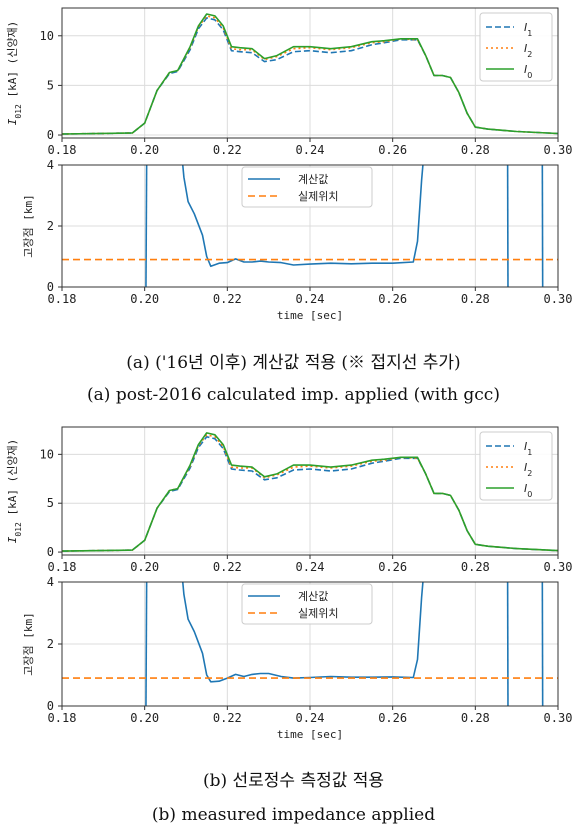  What do you see at coordinates (293, 815) in the screenshot?
I see `caption-b-english: (b) measured impedance applied` at bounding box center [293, 815].